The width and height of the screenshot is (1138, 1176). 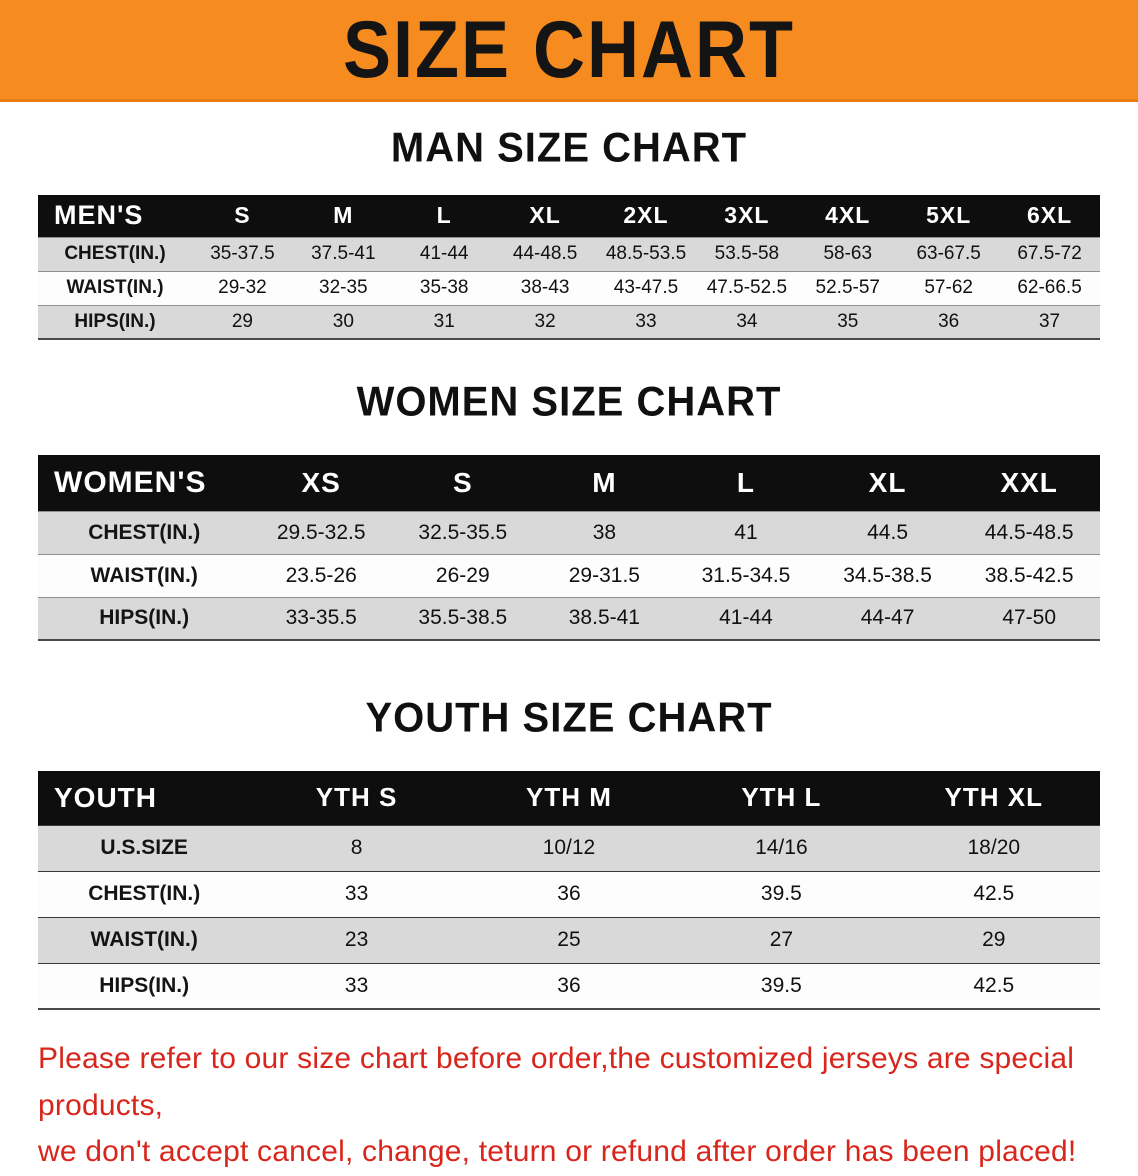 What do you see at coordinates (848, 322) in the screenshot?
I see `table-cell: 35` at bounding box center [848, 322].